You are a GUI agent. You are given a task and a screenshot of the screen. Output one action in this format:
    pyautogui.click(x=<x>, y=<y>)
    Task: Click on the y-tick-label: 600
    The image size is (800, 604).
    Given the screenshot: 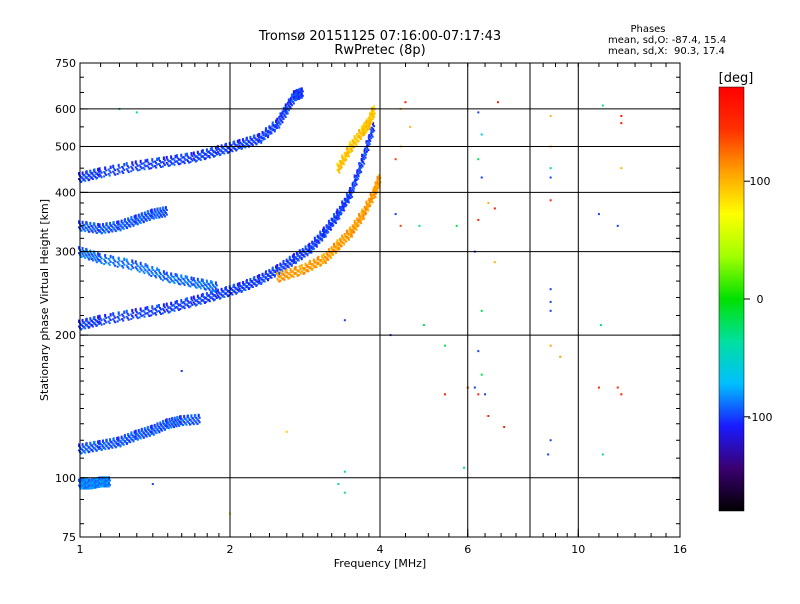 What is the action you would take?
    pyautogui.click(x=65, y=109)
    